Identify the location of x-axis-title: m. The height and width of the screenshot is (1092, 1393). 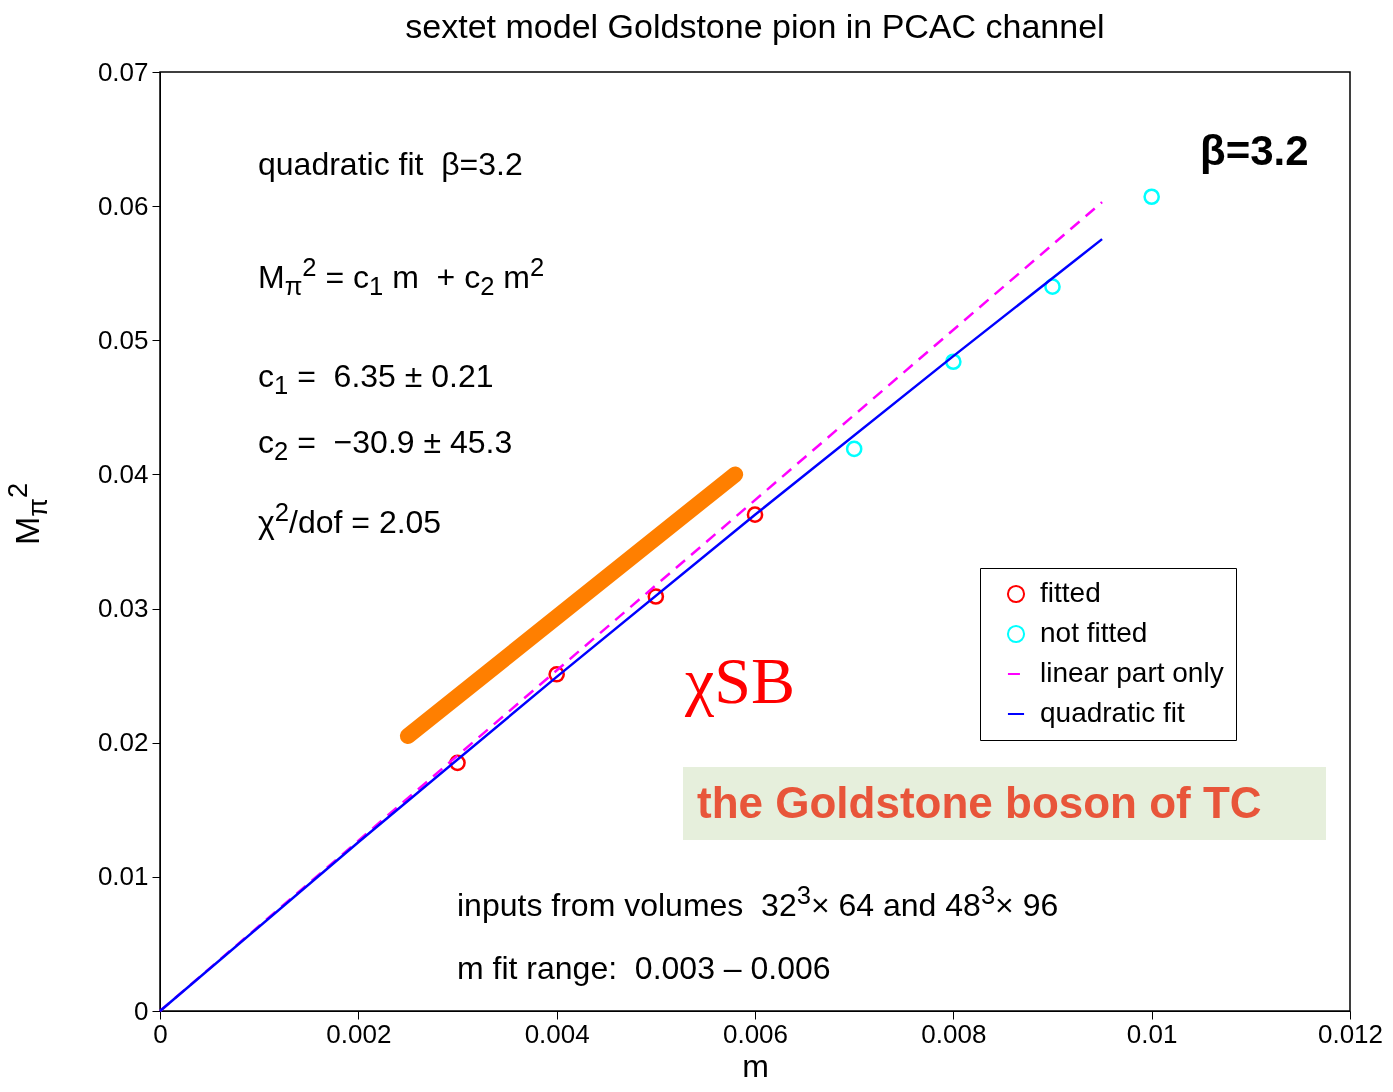
(755, 1065).